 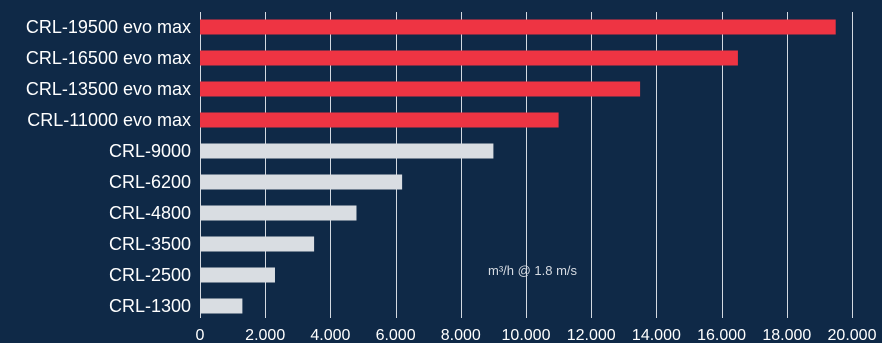 What do you see at coordinates (461, 335) in the screenshot?
I see `x-tick-label: 8.000` at bounding box center [461, 335].